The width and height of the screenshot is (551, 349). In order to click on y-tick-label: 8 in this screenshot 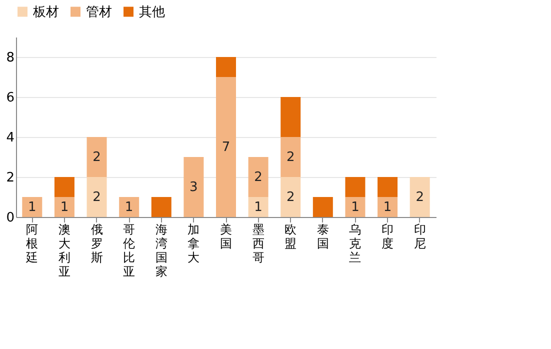, I will do `click(10, 58)`.